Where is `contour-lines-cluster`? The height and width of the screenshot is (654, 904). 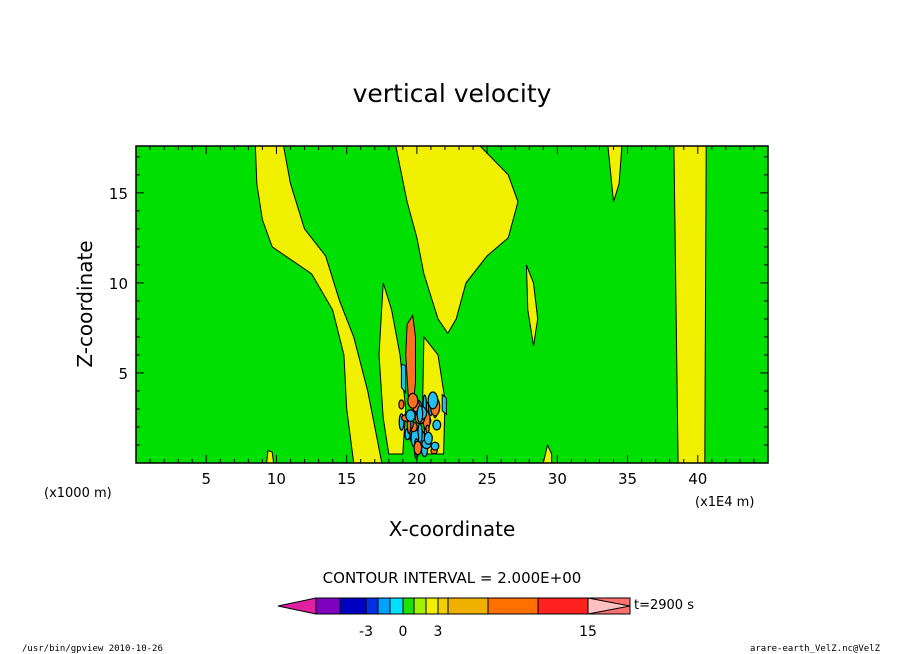 contour-lines-cluster is located at coordinates (420, 425).